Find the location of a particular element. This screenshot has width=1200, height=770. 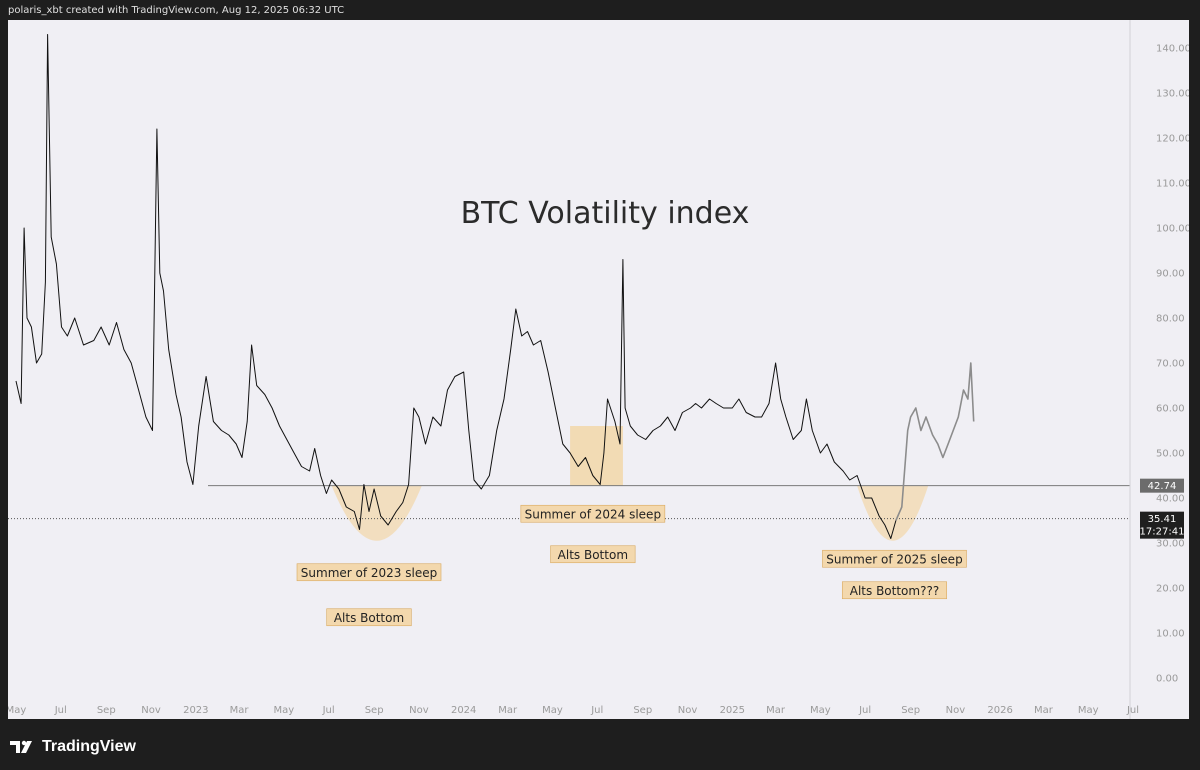

y-tick-label: 20.00 is located at coordinates (1170, 589).